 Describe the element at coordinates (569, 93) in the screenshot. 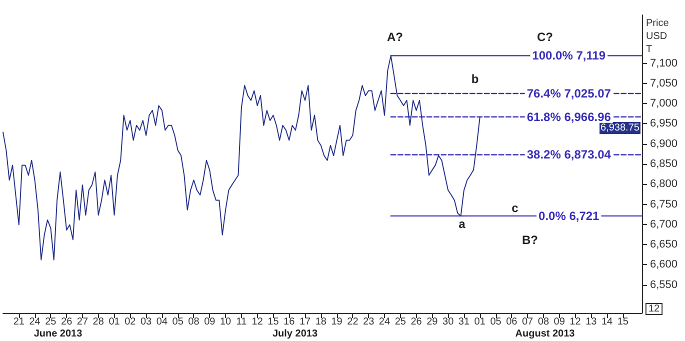

I see `series-label: 76.4% 7,025.07` at that location.